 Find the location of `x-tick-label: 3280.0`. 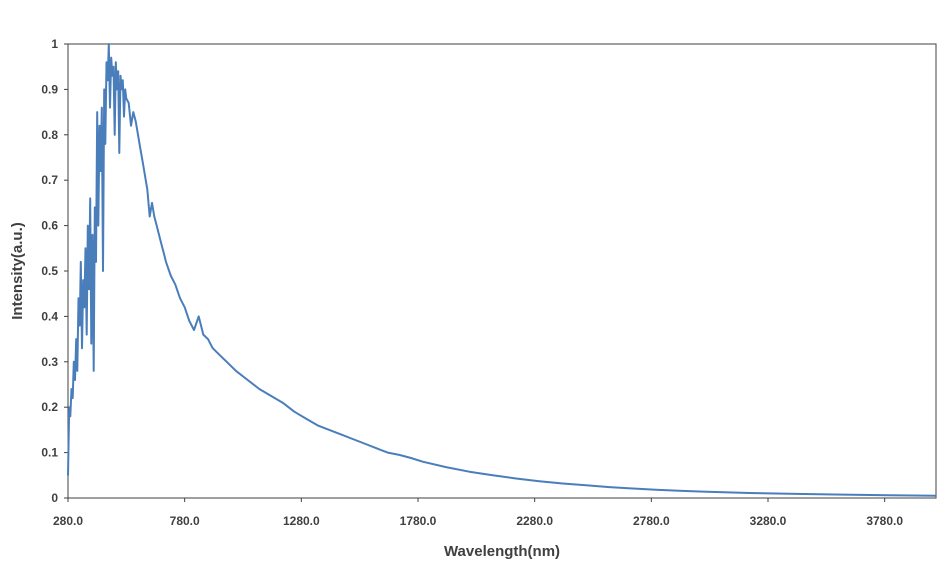

x-tick-label: 3280.0 is located at coordinates (768, 521).